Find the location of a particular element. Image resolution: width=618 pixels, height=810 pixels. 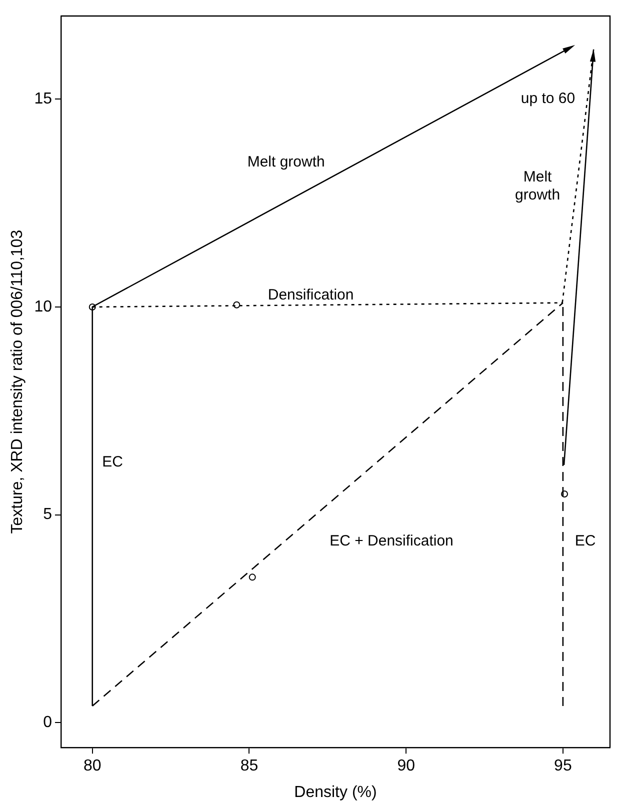

x-axis-title: Density (%) is located at coordinates (335, 792).